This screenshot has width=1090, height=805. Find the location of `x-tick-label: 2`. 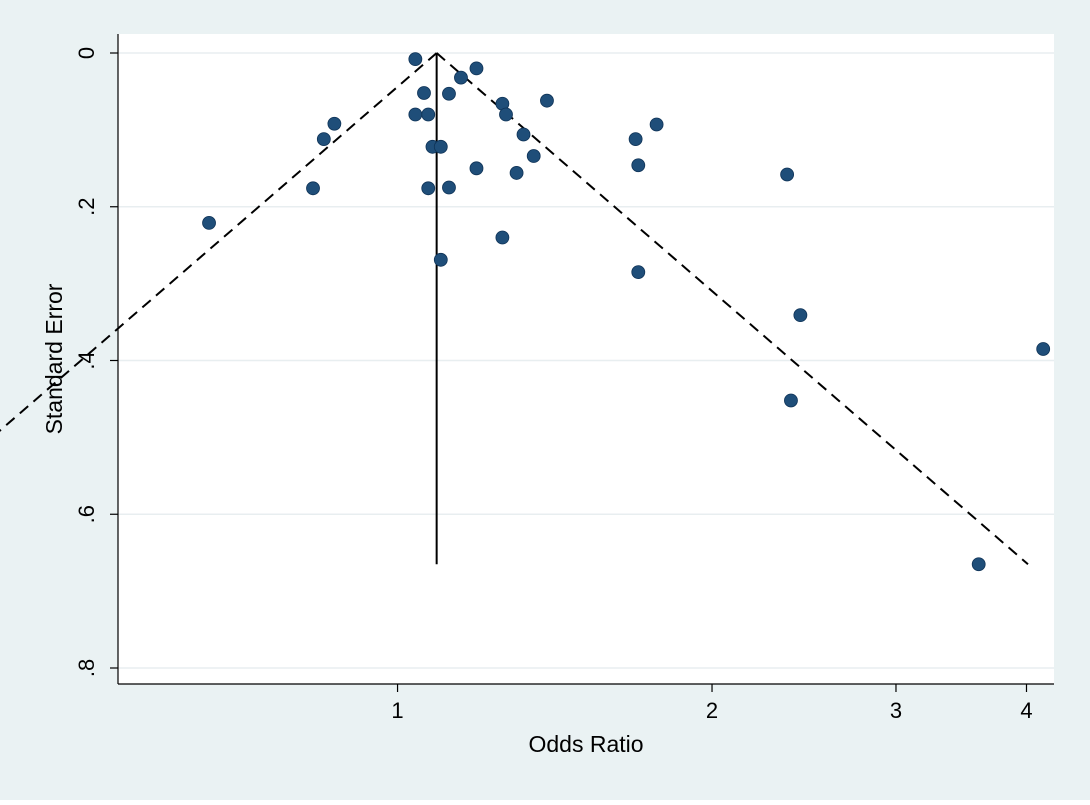

x-tick-label: 2 is located at coordinates (712, 710).